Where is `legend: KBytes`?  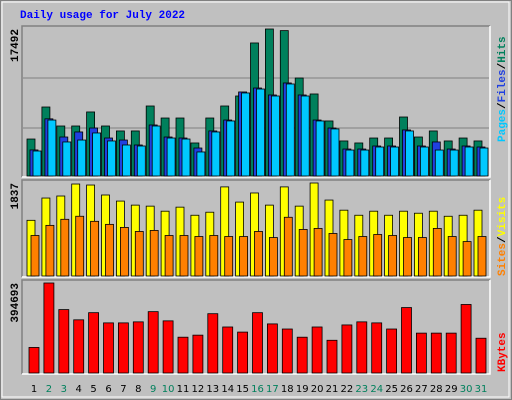 legend: KBytes is located at coordinates (503, 352).